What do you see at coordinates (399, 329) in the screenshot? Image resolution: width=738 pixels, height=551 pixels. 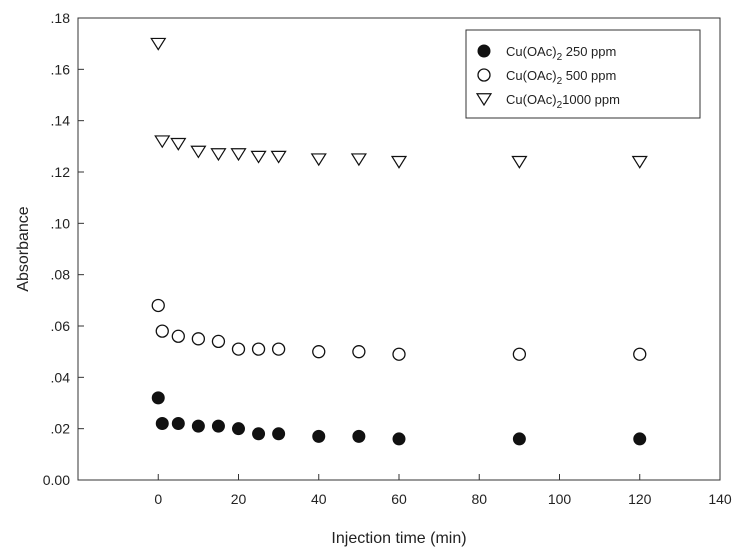 I see `series-2-points` at bounding box center [399, 329].